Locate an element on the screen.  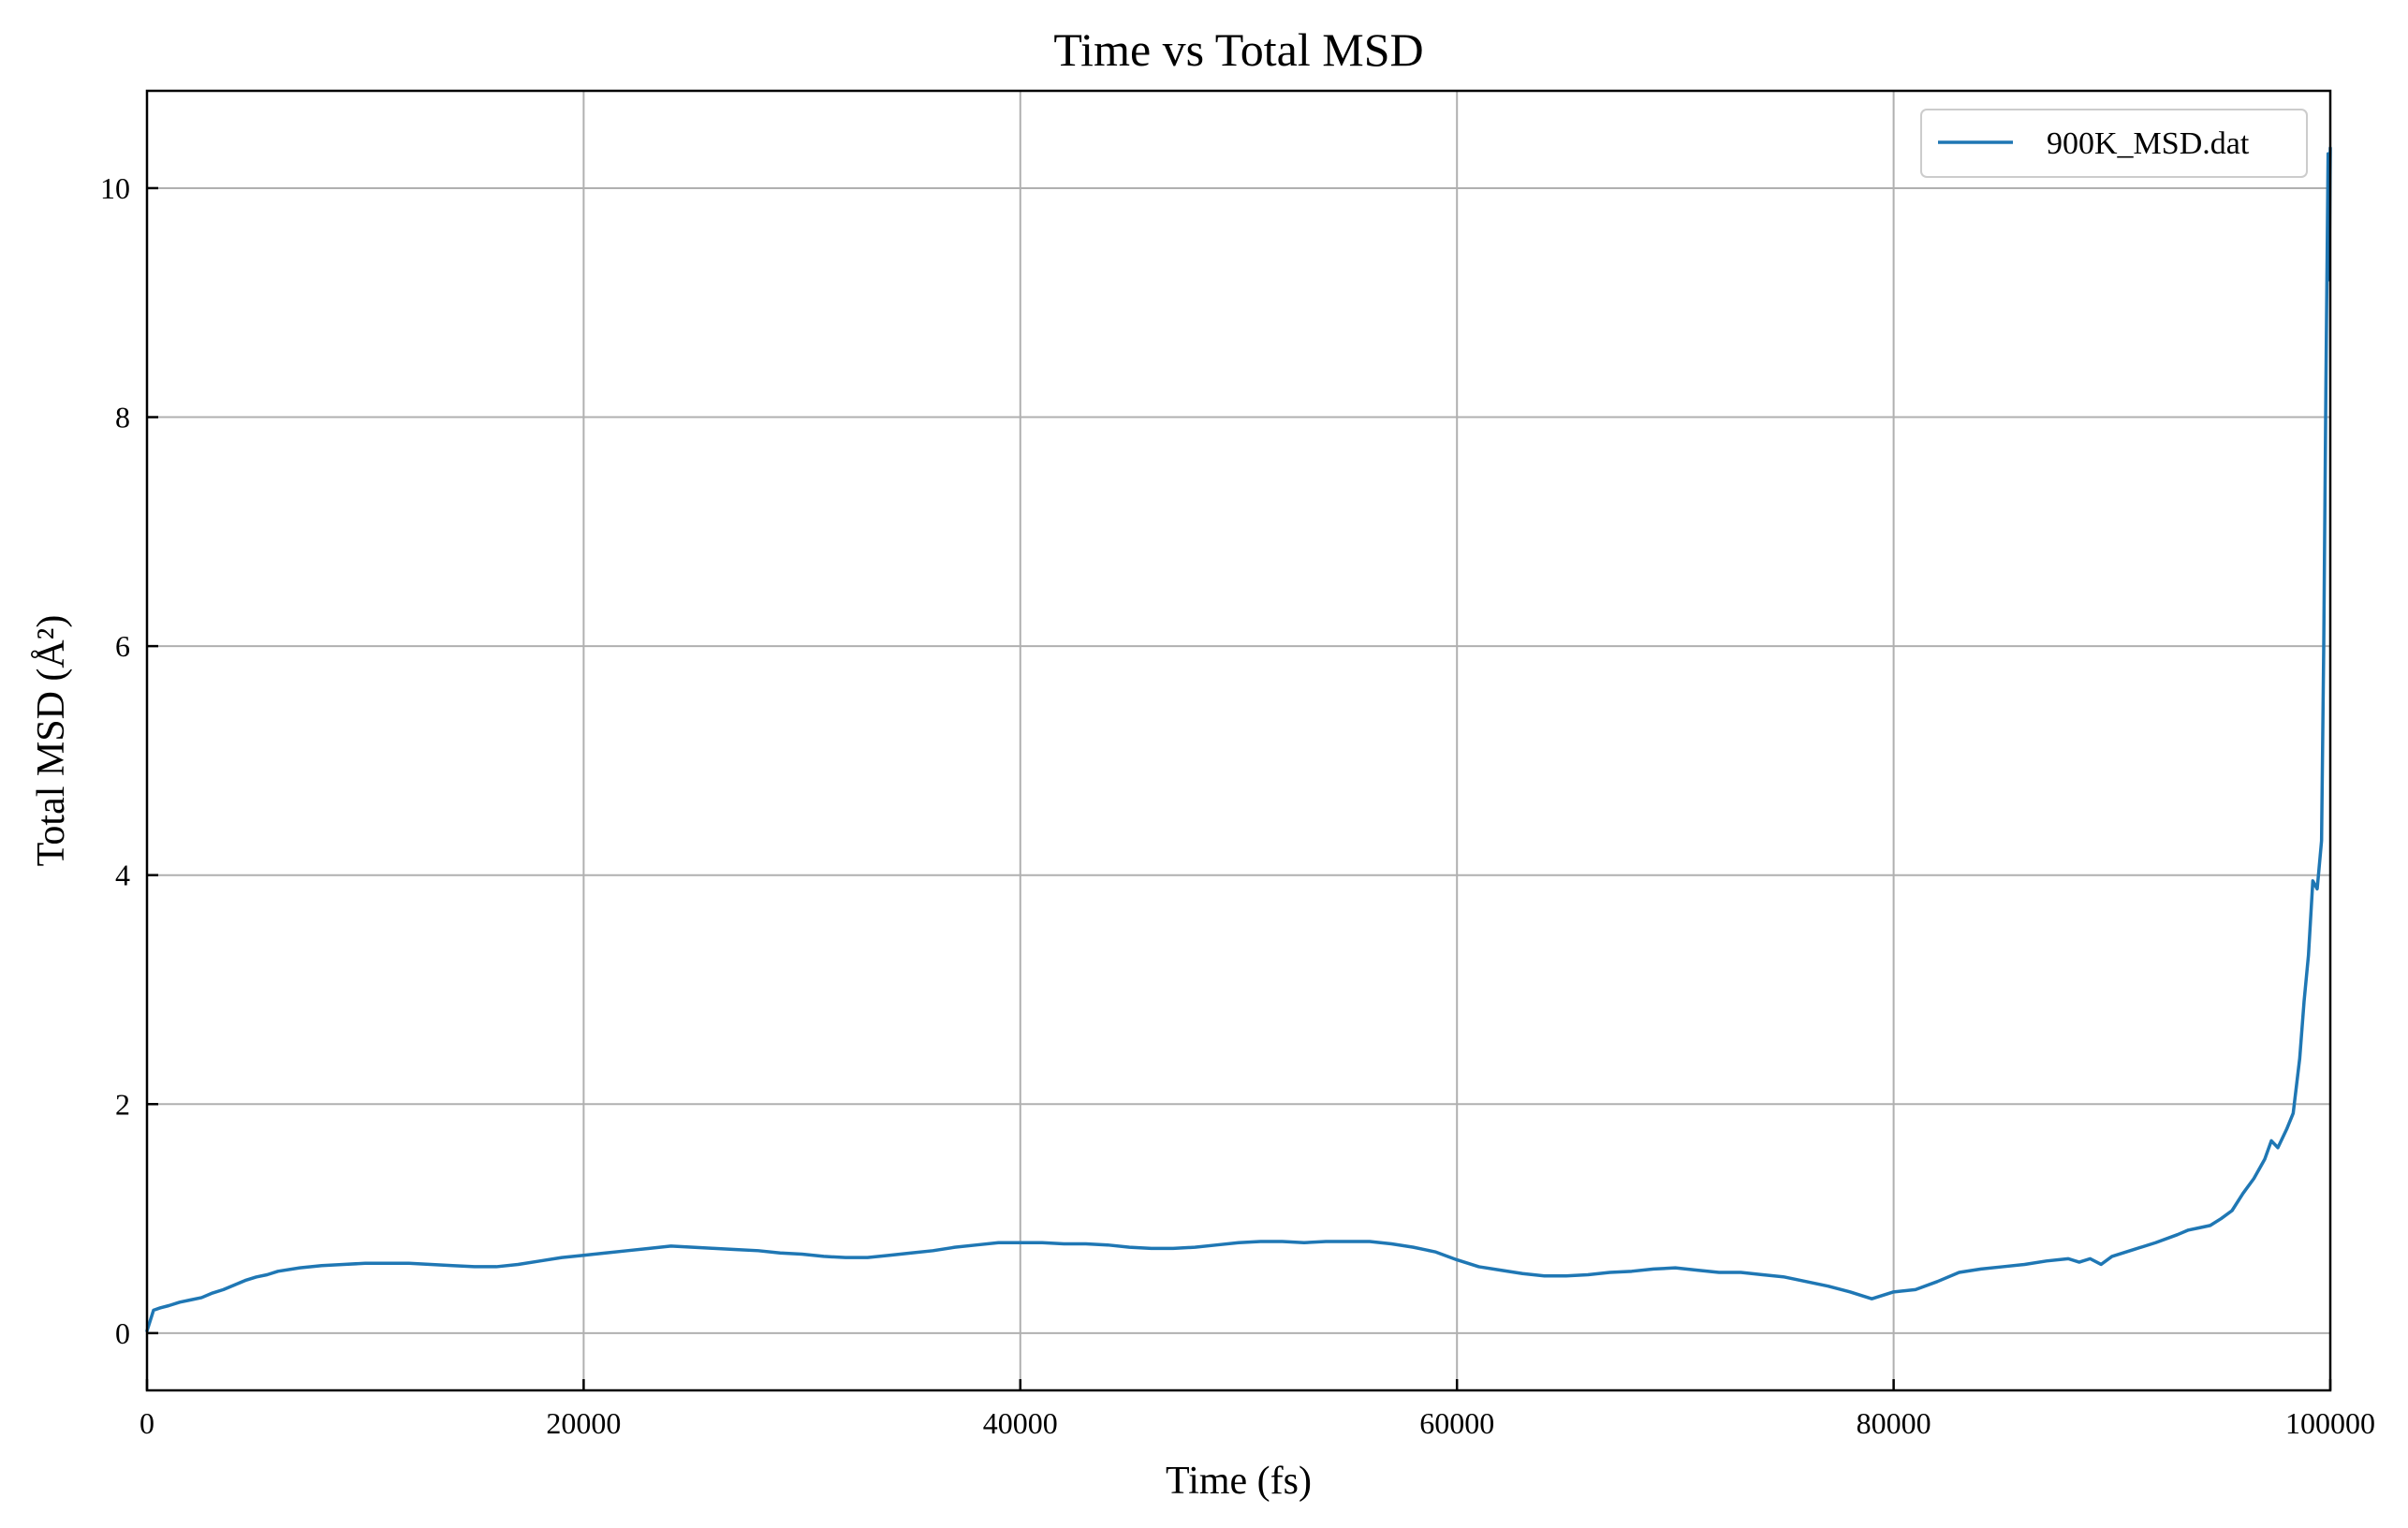
x-tick-label: 60000 is located at coordinates (1456, 1423).